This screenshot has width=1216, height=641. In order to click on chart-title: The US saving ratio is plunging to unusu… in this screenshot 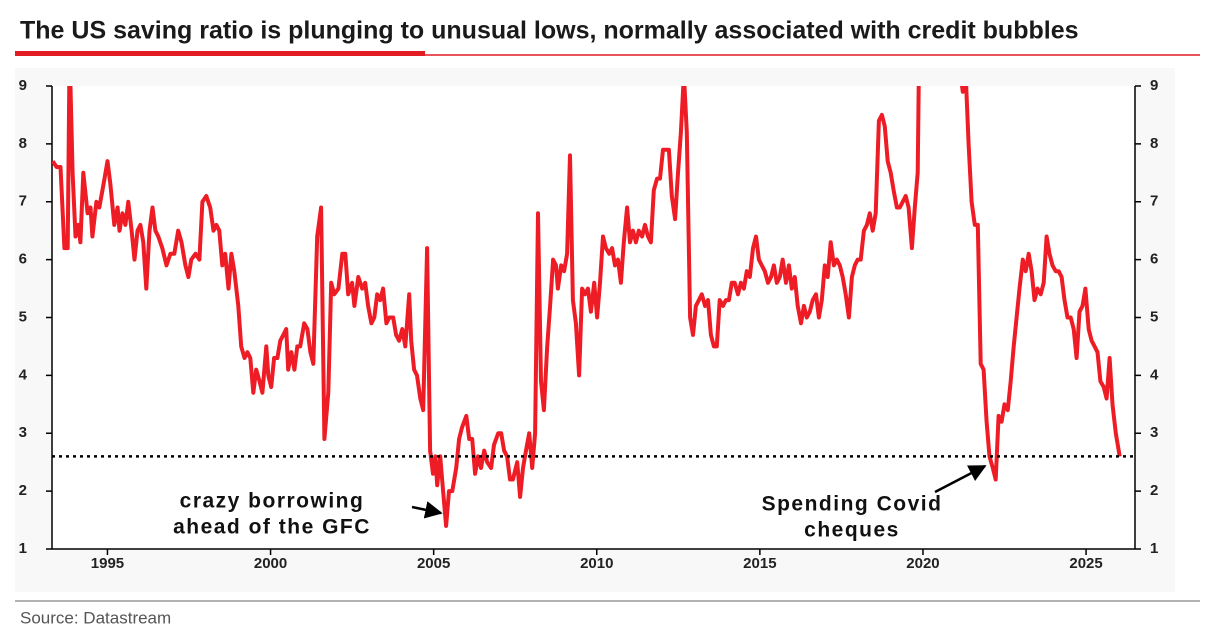, I will do `click(549, 31)`.